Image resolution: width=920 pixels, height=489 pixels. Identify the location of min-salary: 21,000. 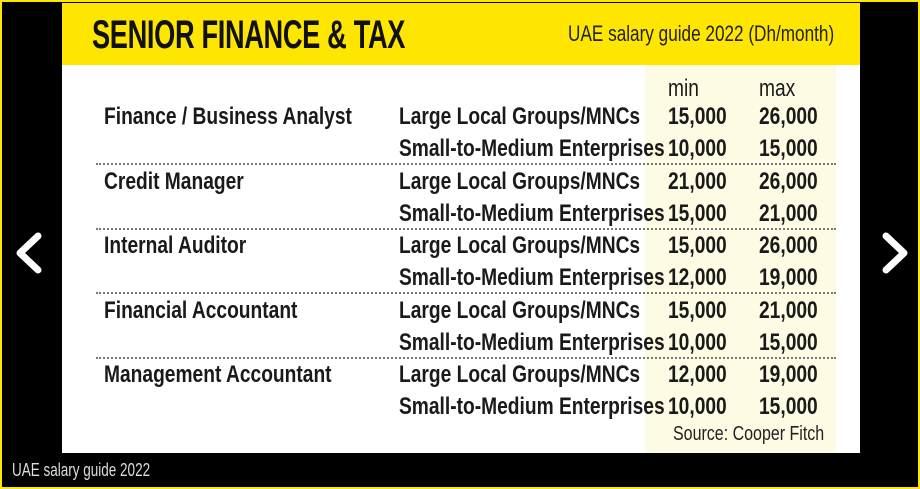
(697, 181).